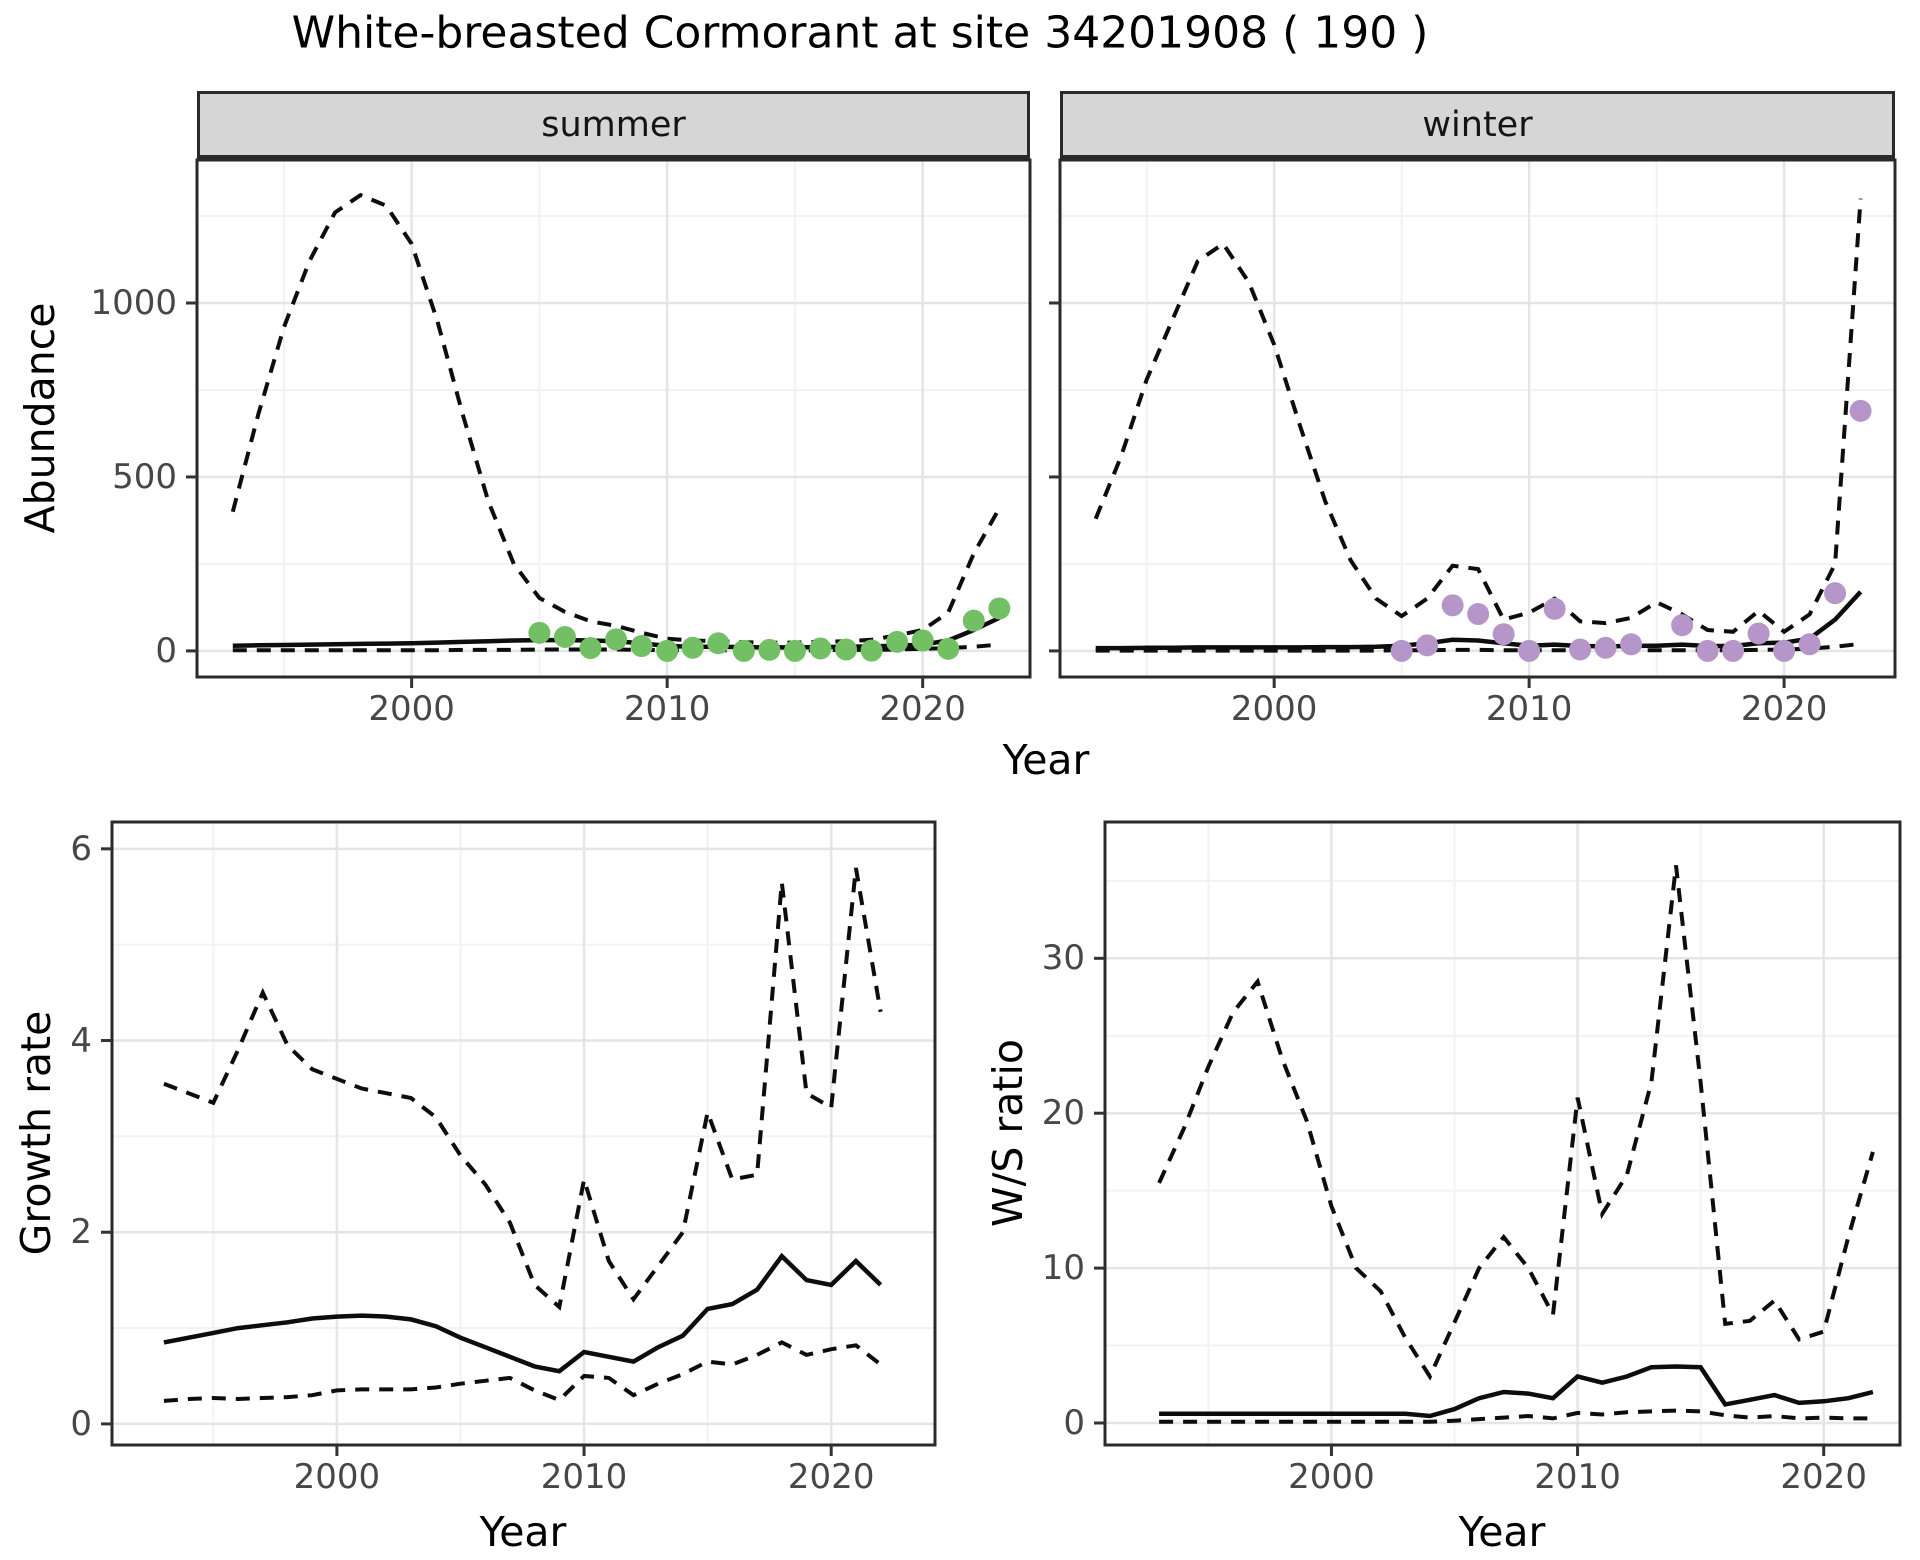  I want to click on y-tick-label: 2, so click(81, 1232).